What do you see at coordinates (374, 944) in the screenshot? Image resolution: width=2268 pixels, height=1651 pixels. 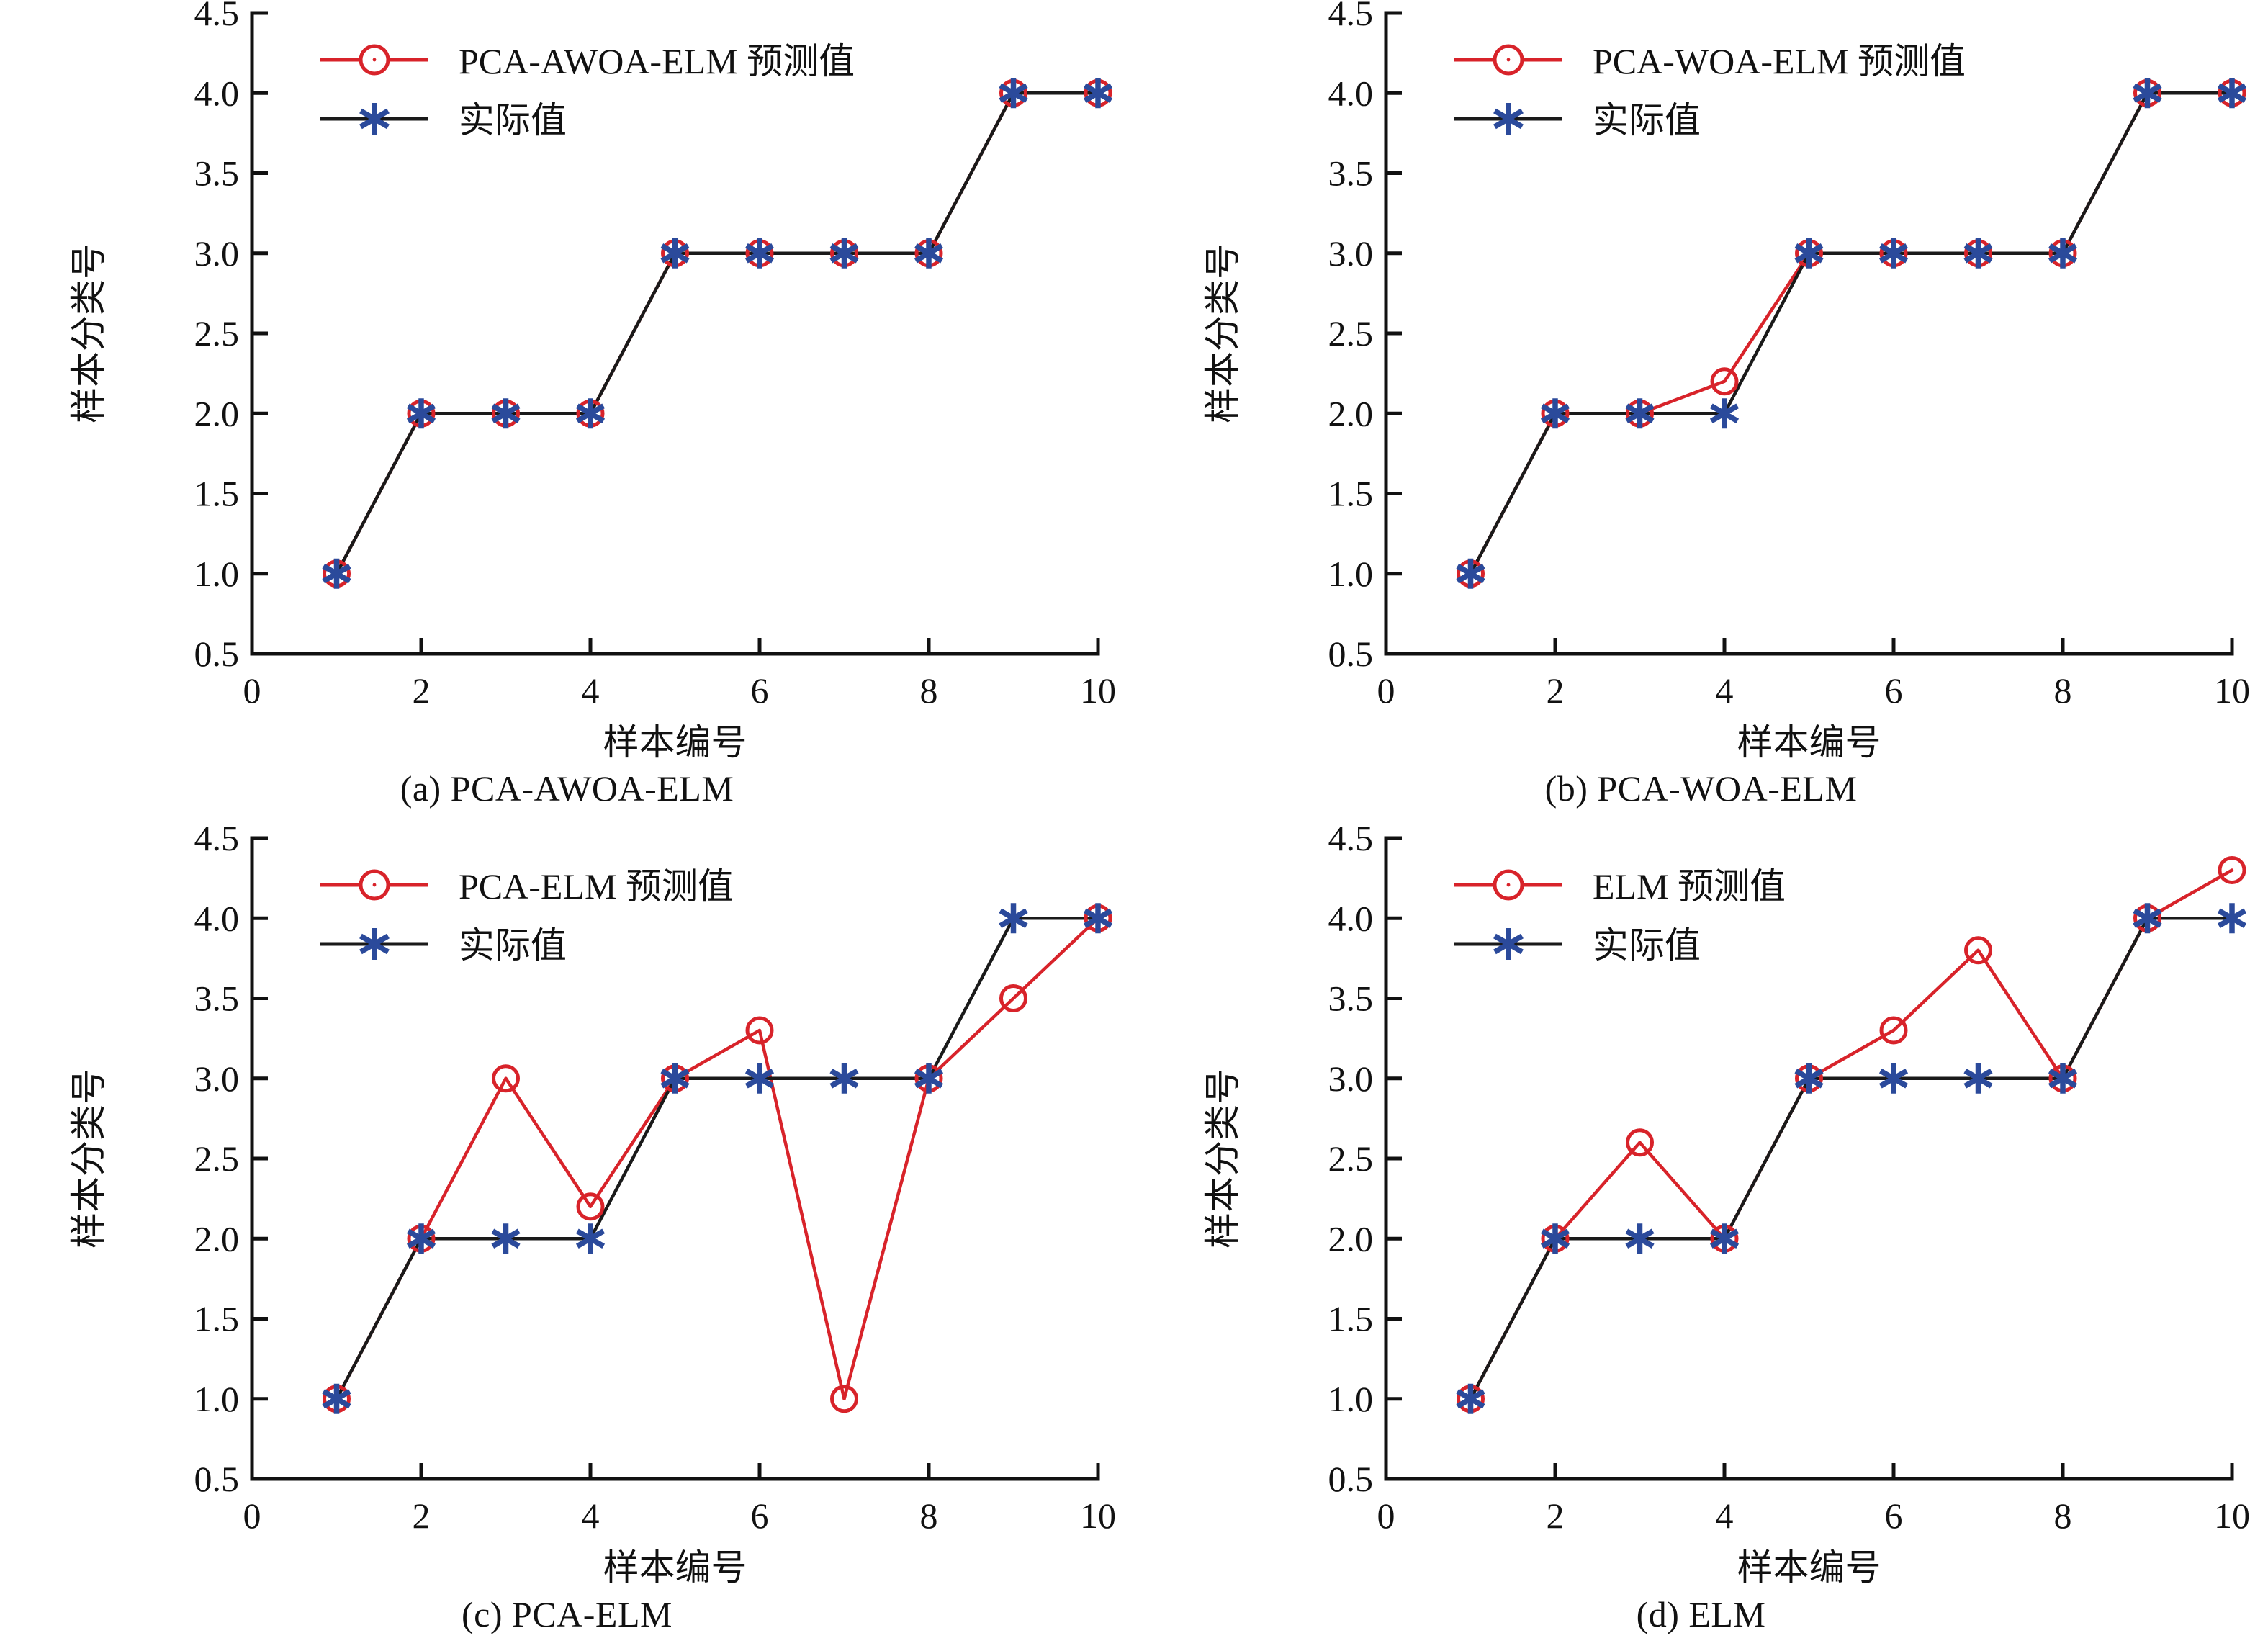 I see `legend-asterisk-icon` at bounding box center [374, 944].